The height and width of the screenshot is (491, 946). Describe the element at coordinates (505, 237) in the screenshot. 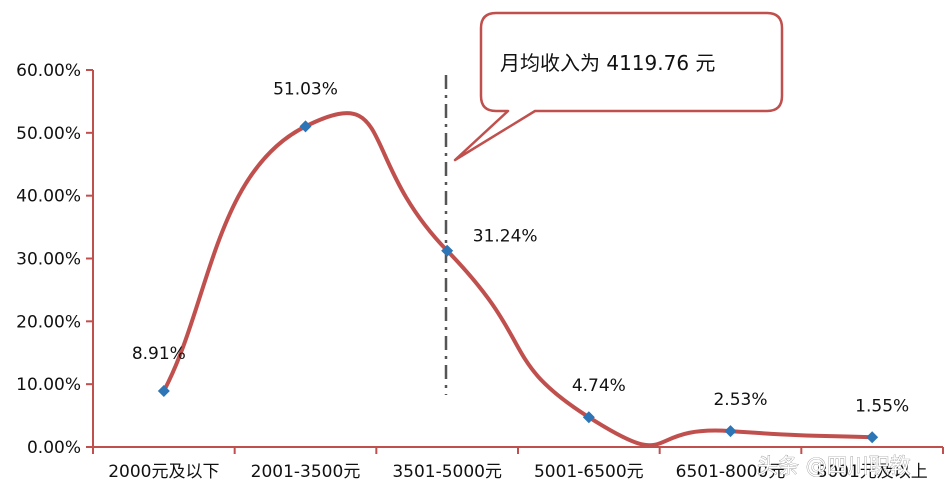

I see `data-label: 31.24%` at that location.